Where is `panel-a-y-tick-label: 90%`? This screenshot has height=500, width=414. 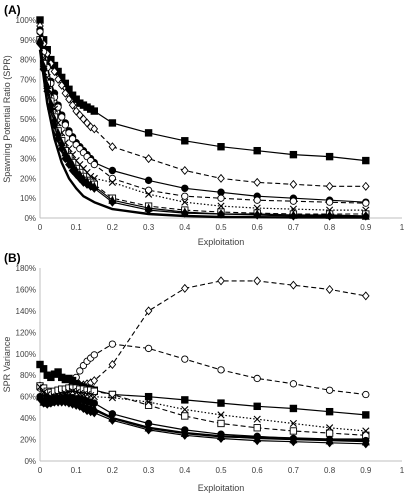 panel-a-y-tick-label: 90% is located at coordinates (28, 40).